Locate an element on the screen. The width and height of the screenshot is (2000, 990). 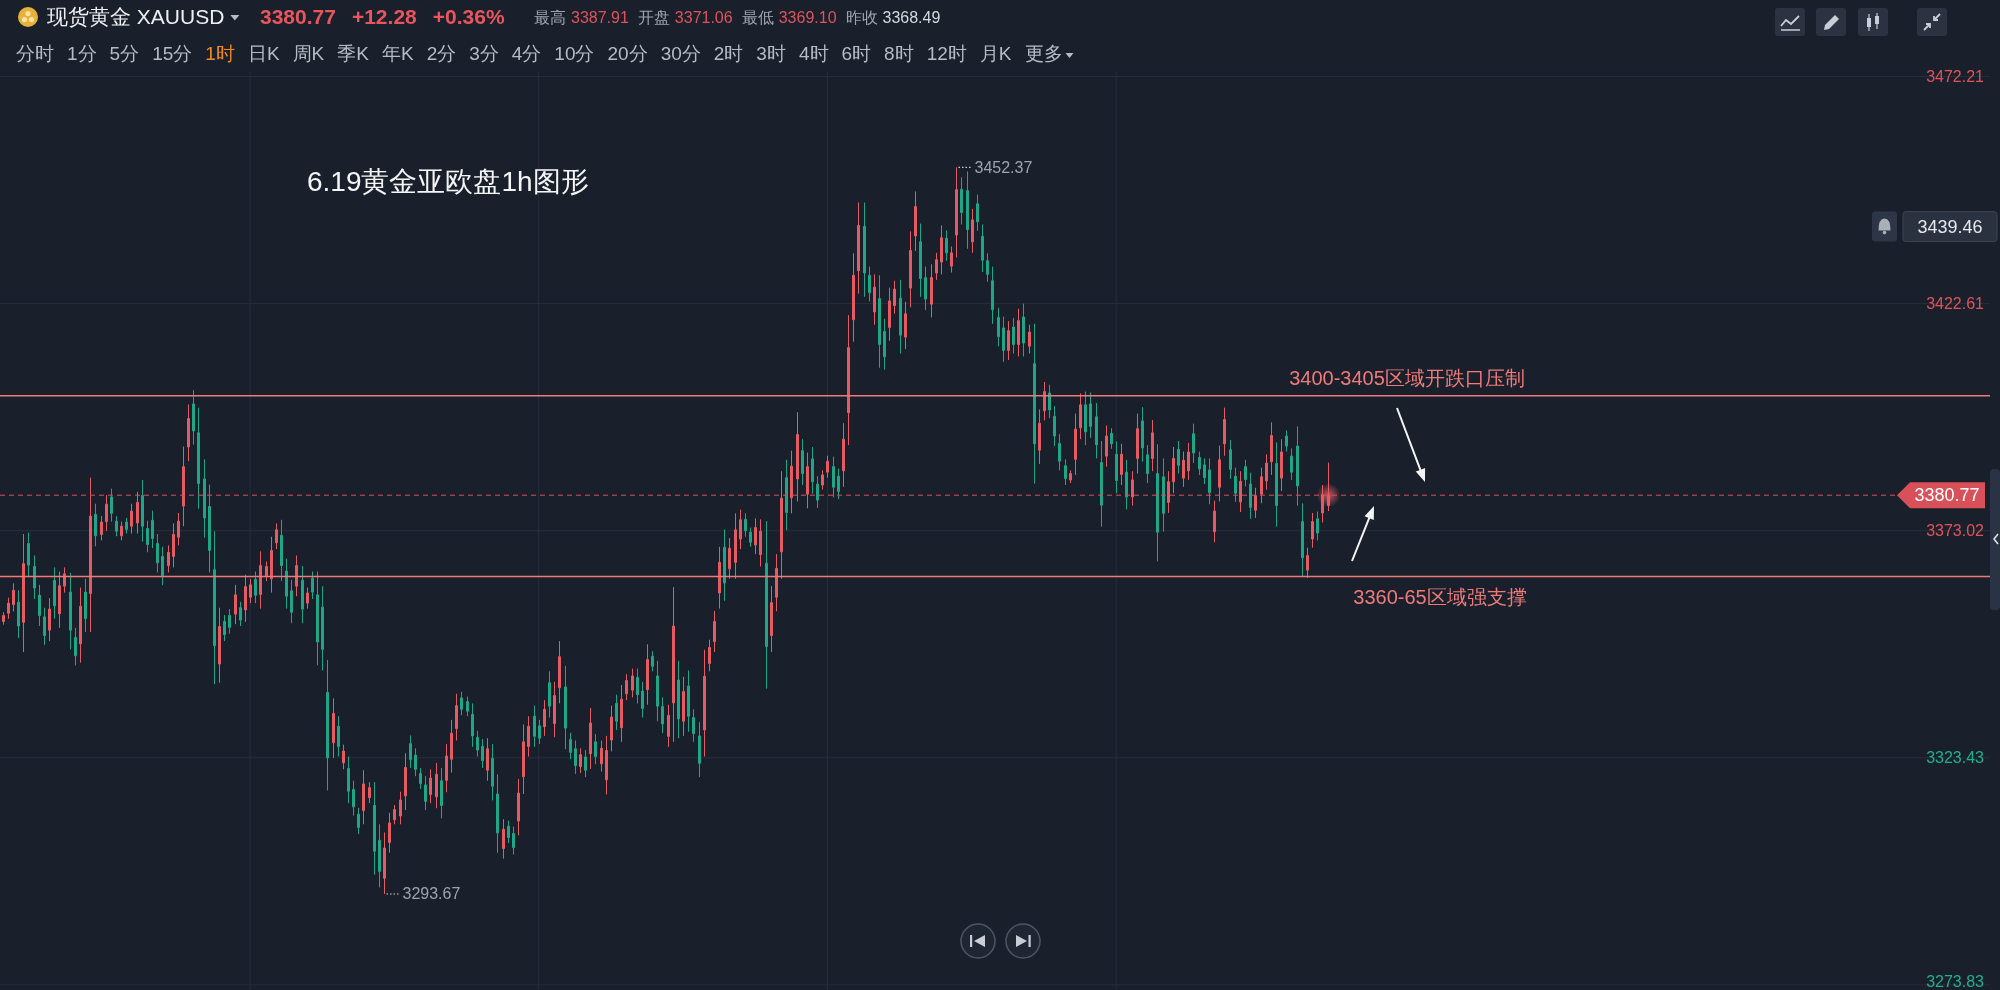
alert-price: 3439.46 is located at coordinates (1950, 227).